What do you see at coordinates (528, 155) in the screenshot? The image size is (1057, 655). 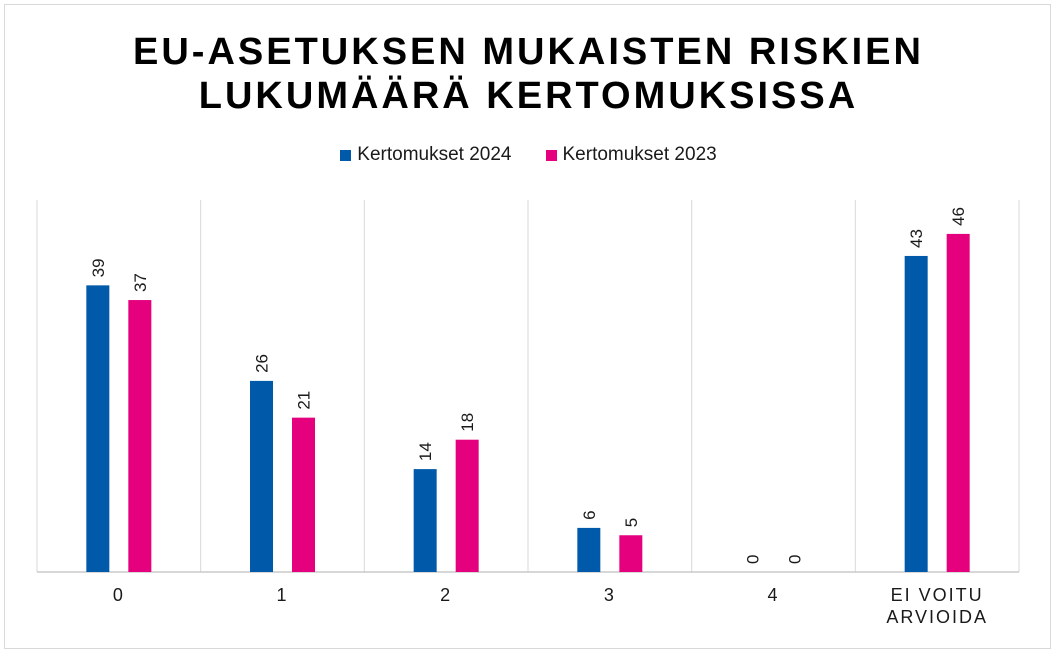 I see `chart-legend: Kertomukset 2024 Kertomukset 2023` at bounding box center [528, 155].